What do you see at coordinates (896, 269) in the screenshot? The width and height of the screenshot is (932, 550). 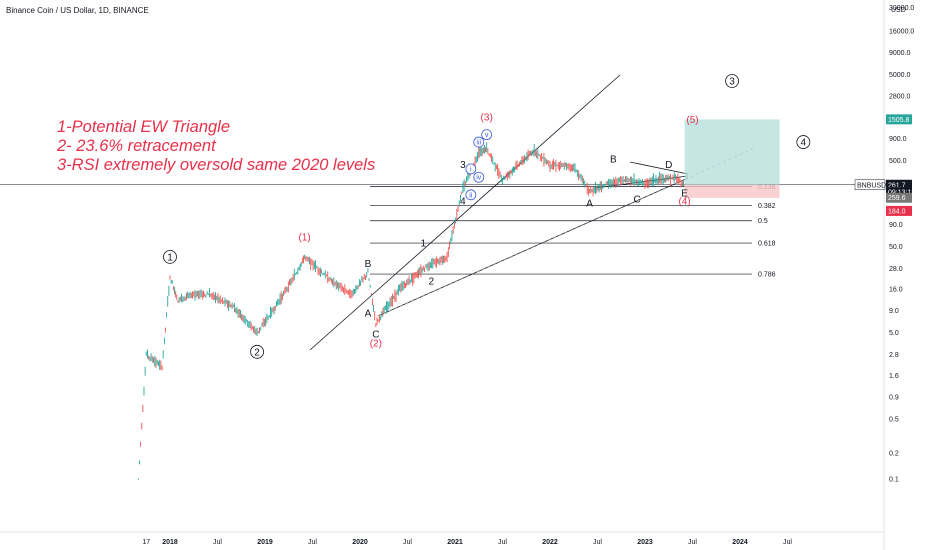 I see `y-tick-label: 28.0` at bounding box center [896, 269].